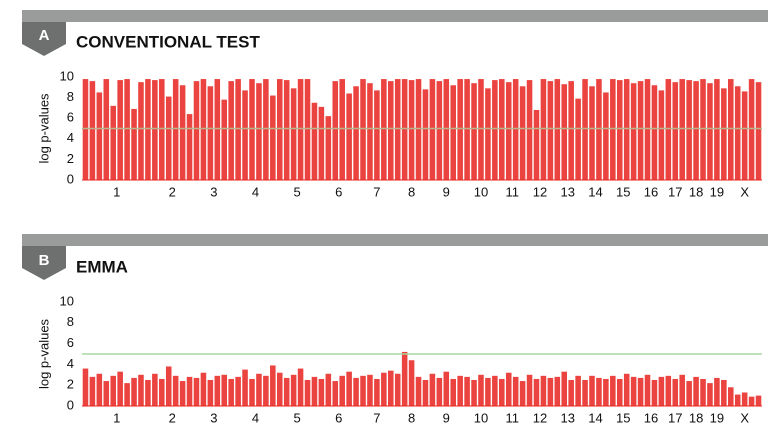  Describe the element at coordinates (70, 137) in the screenshot. I see `y-tick-label: 4` at that location.